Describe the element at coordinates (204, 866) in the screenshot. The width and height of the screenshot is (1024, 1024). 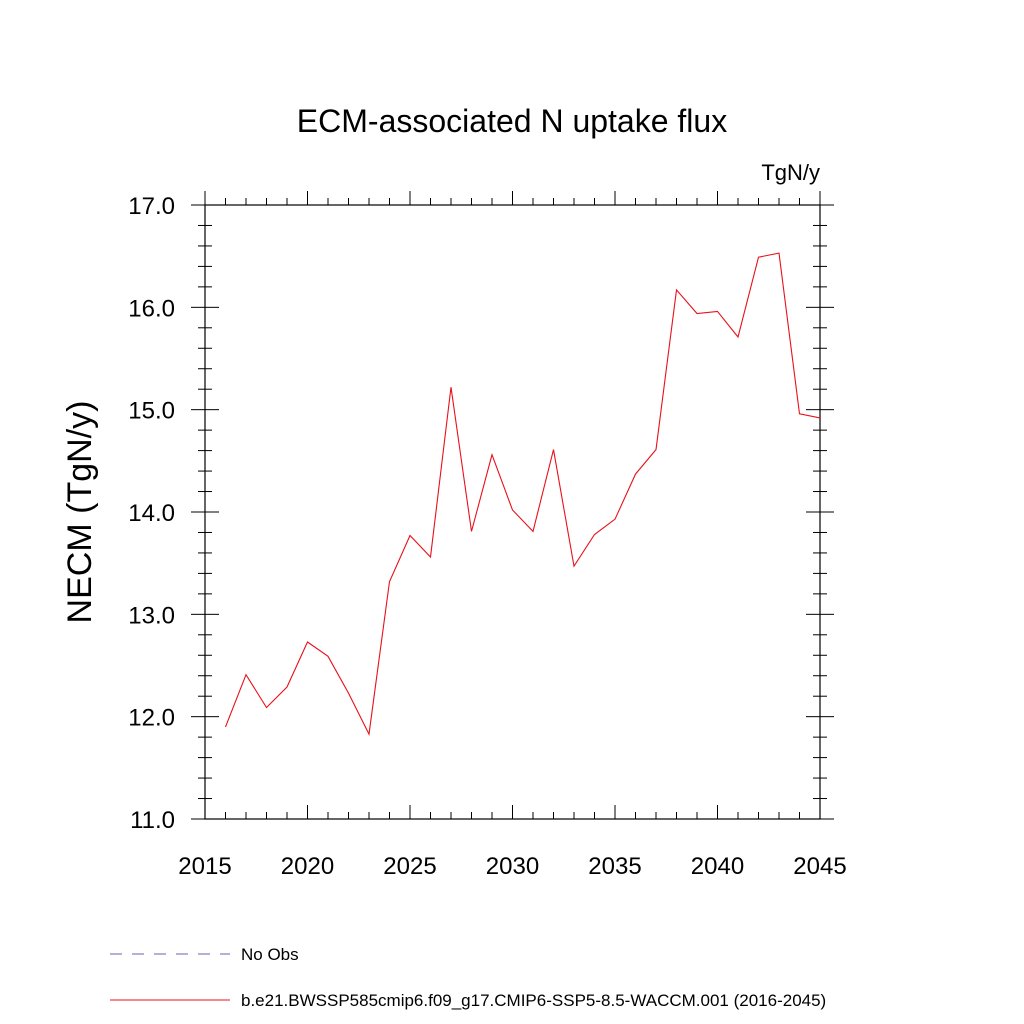
I see `x-tick-label: 2015` at that location.